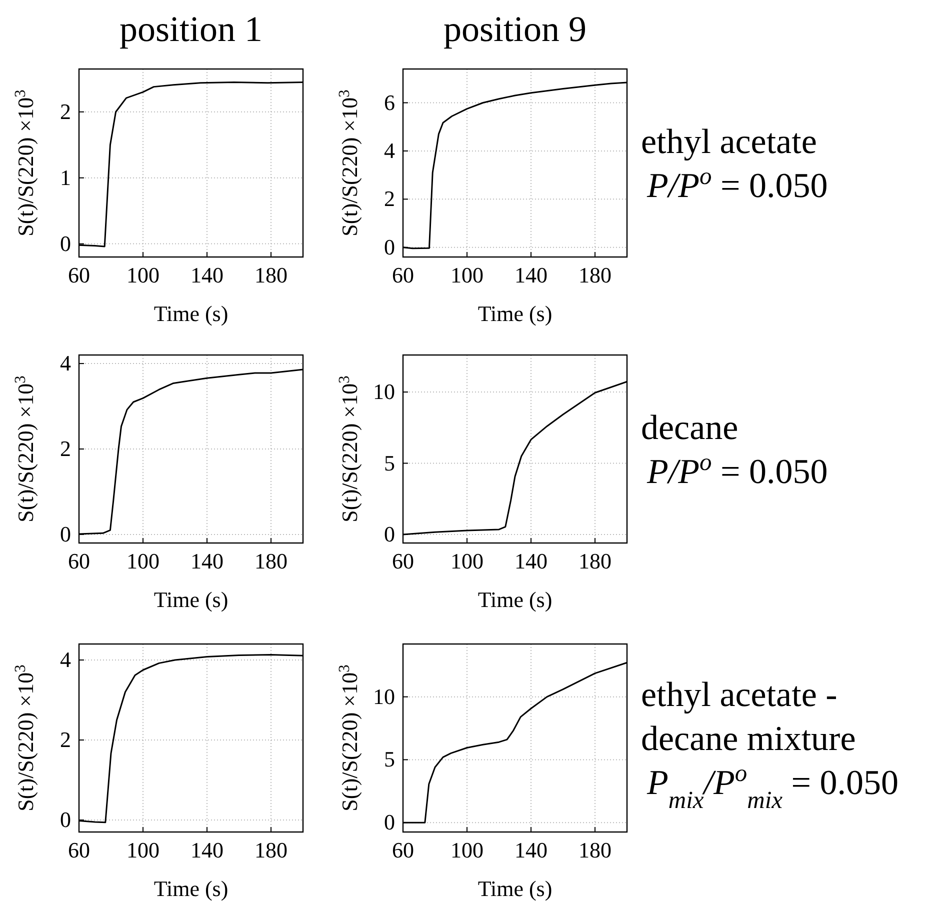 This screenshot has height=901, width=951. What do you see at coordinates (739, 694) in the screenshot?
I see `text: ethyl acetate -` at bounding box center [739, 694].